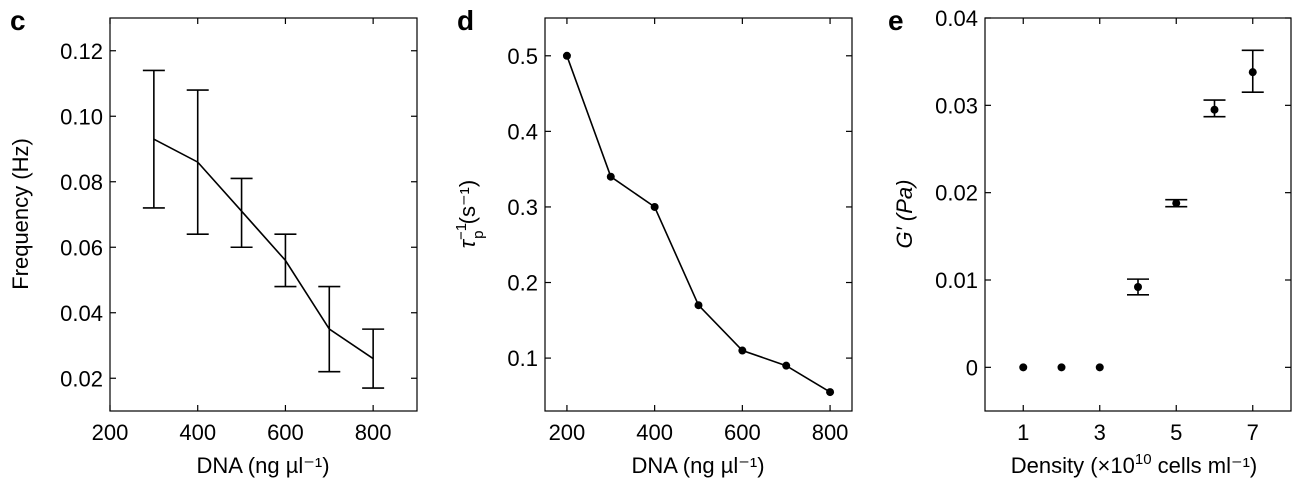  What do you see at coordinates (81, 51) in the screenshot?
I see `y-tick-label: 0.12` at bounding box center [81, 51].